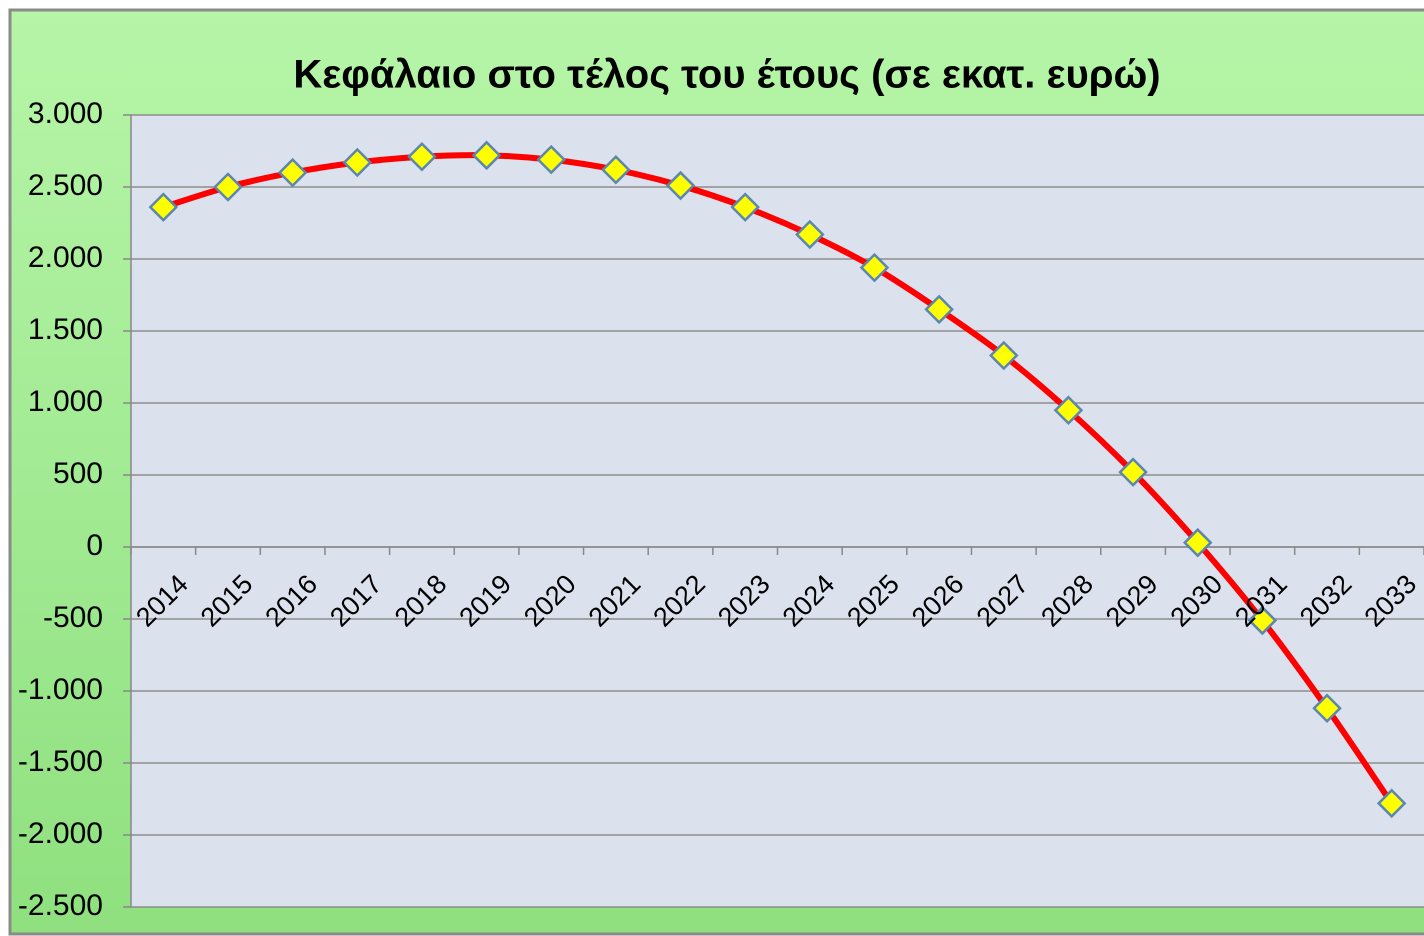 Image resolution: width=1424 pixels, height=936 pixels. Describe the element at coordinates (73, 617) in the screenshot. I see `y-tick-label: -500` at that location.